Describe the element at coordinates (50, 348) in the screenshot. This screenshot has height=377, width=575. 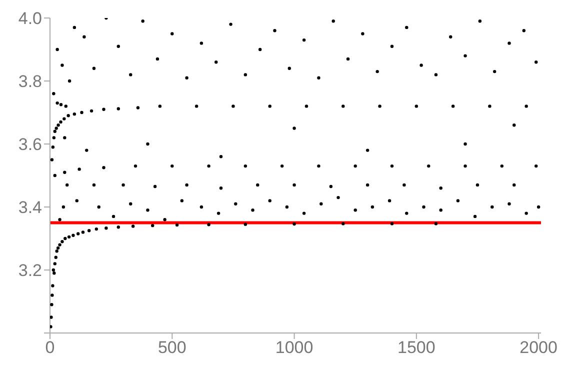
I see `x-tick-label: 0` at that location.